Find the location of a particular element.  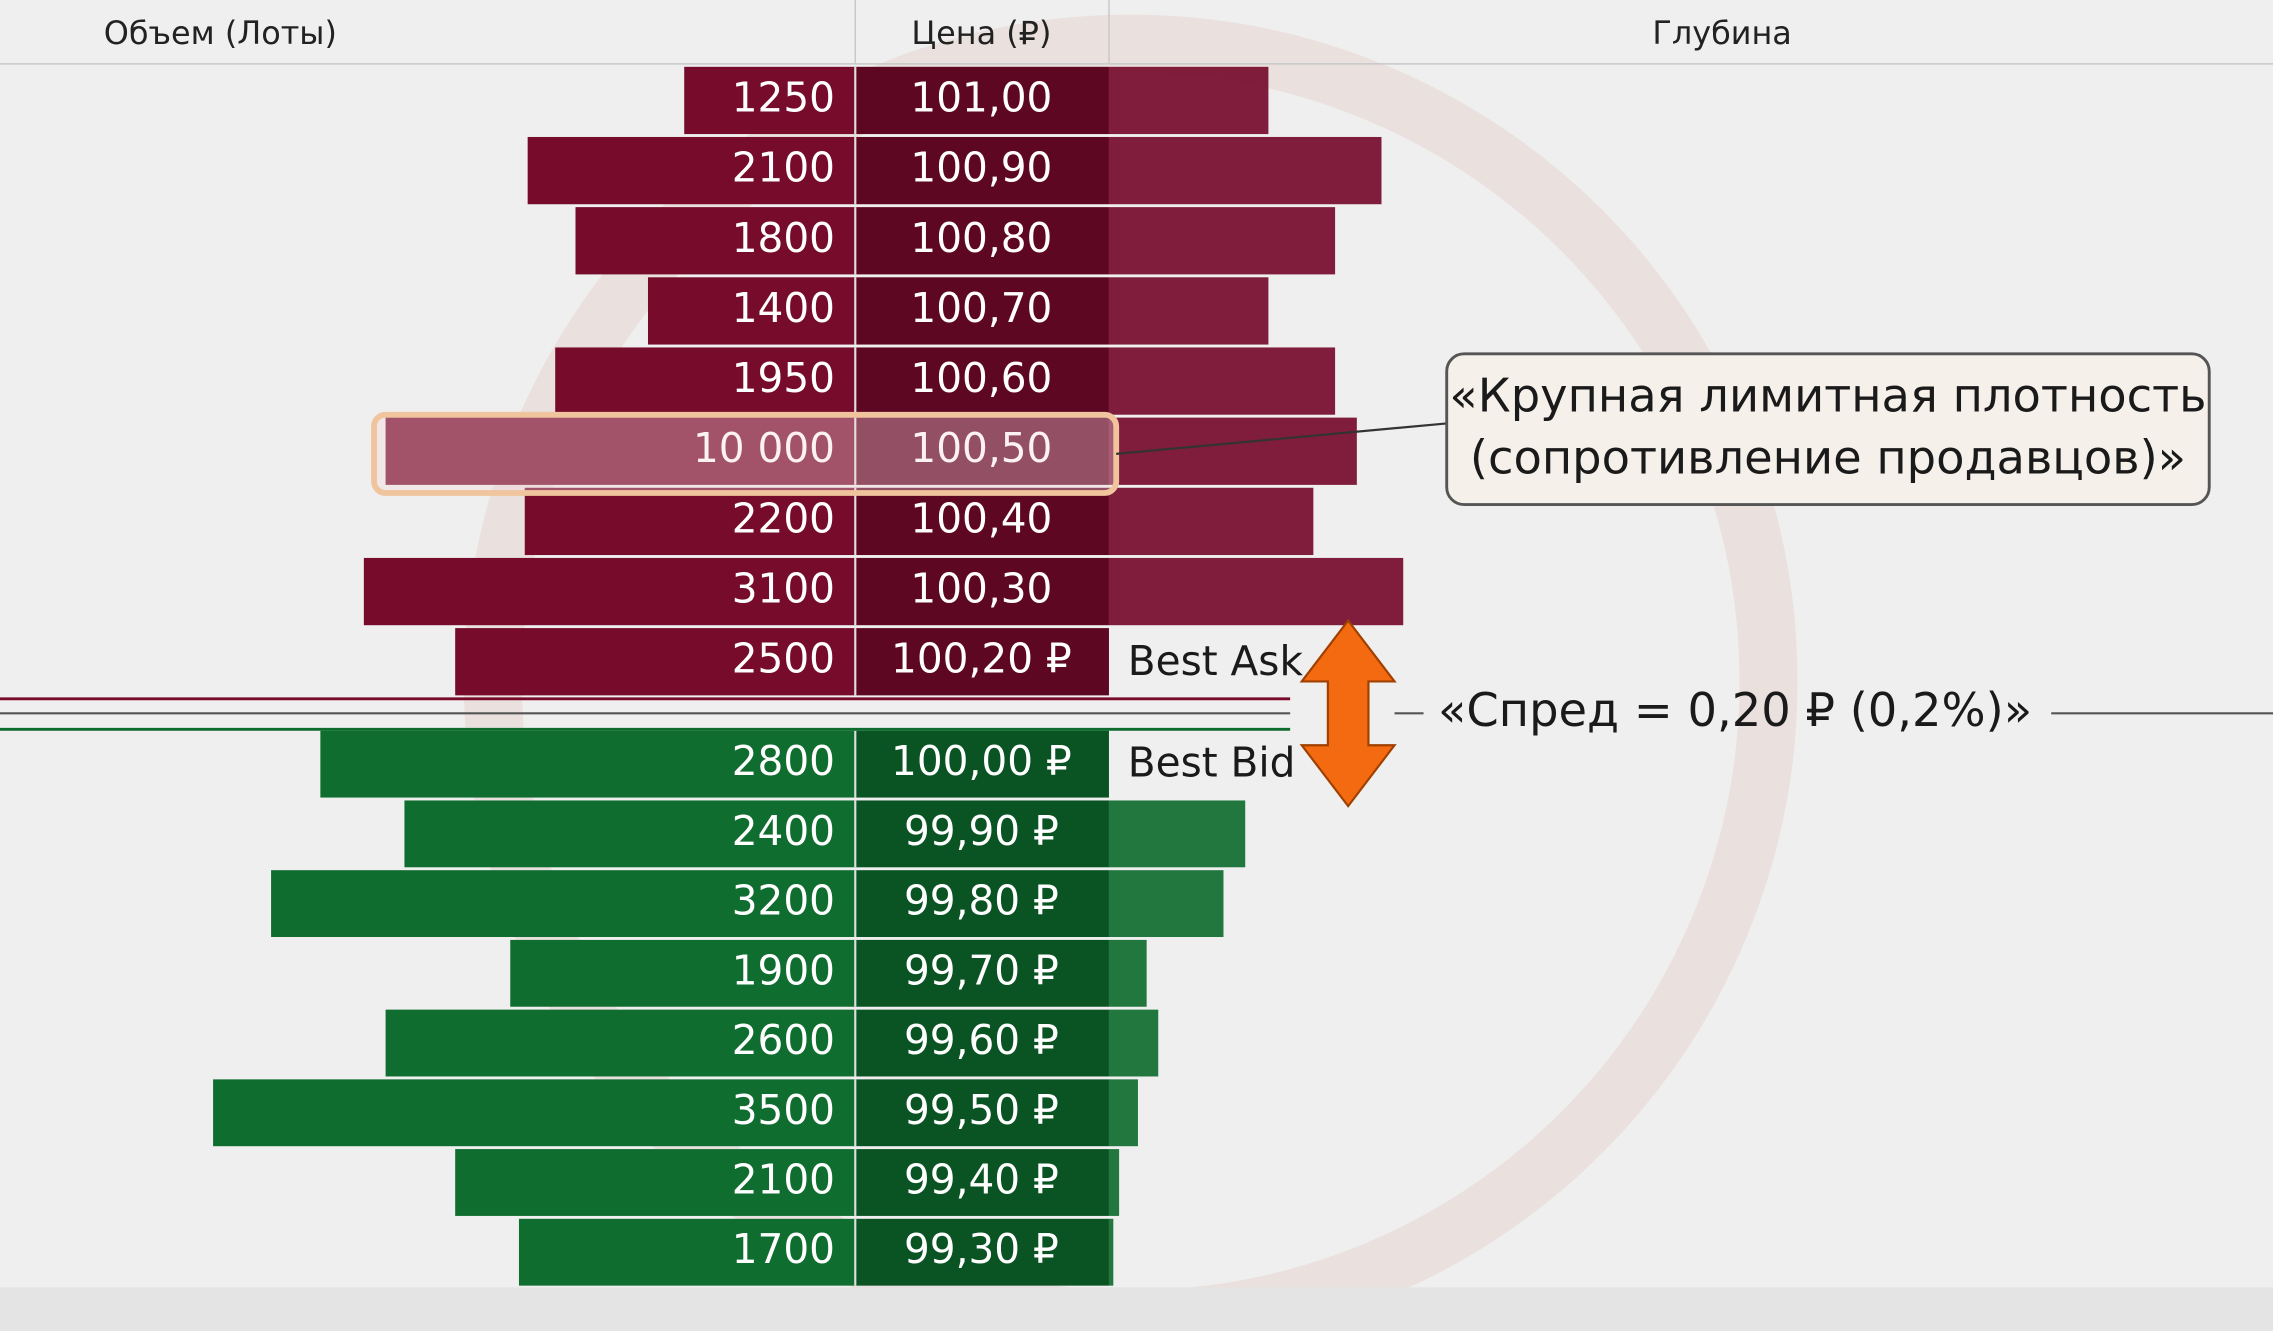

volume: 2500 is located at coordinates (783, 659).